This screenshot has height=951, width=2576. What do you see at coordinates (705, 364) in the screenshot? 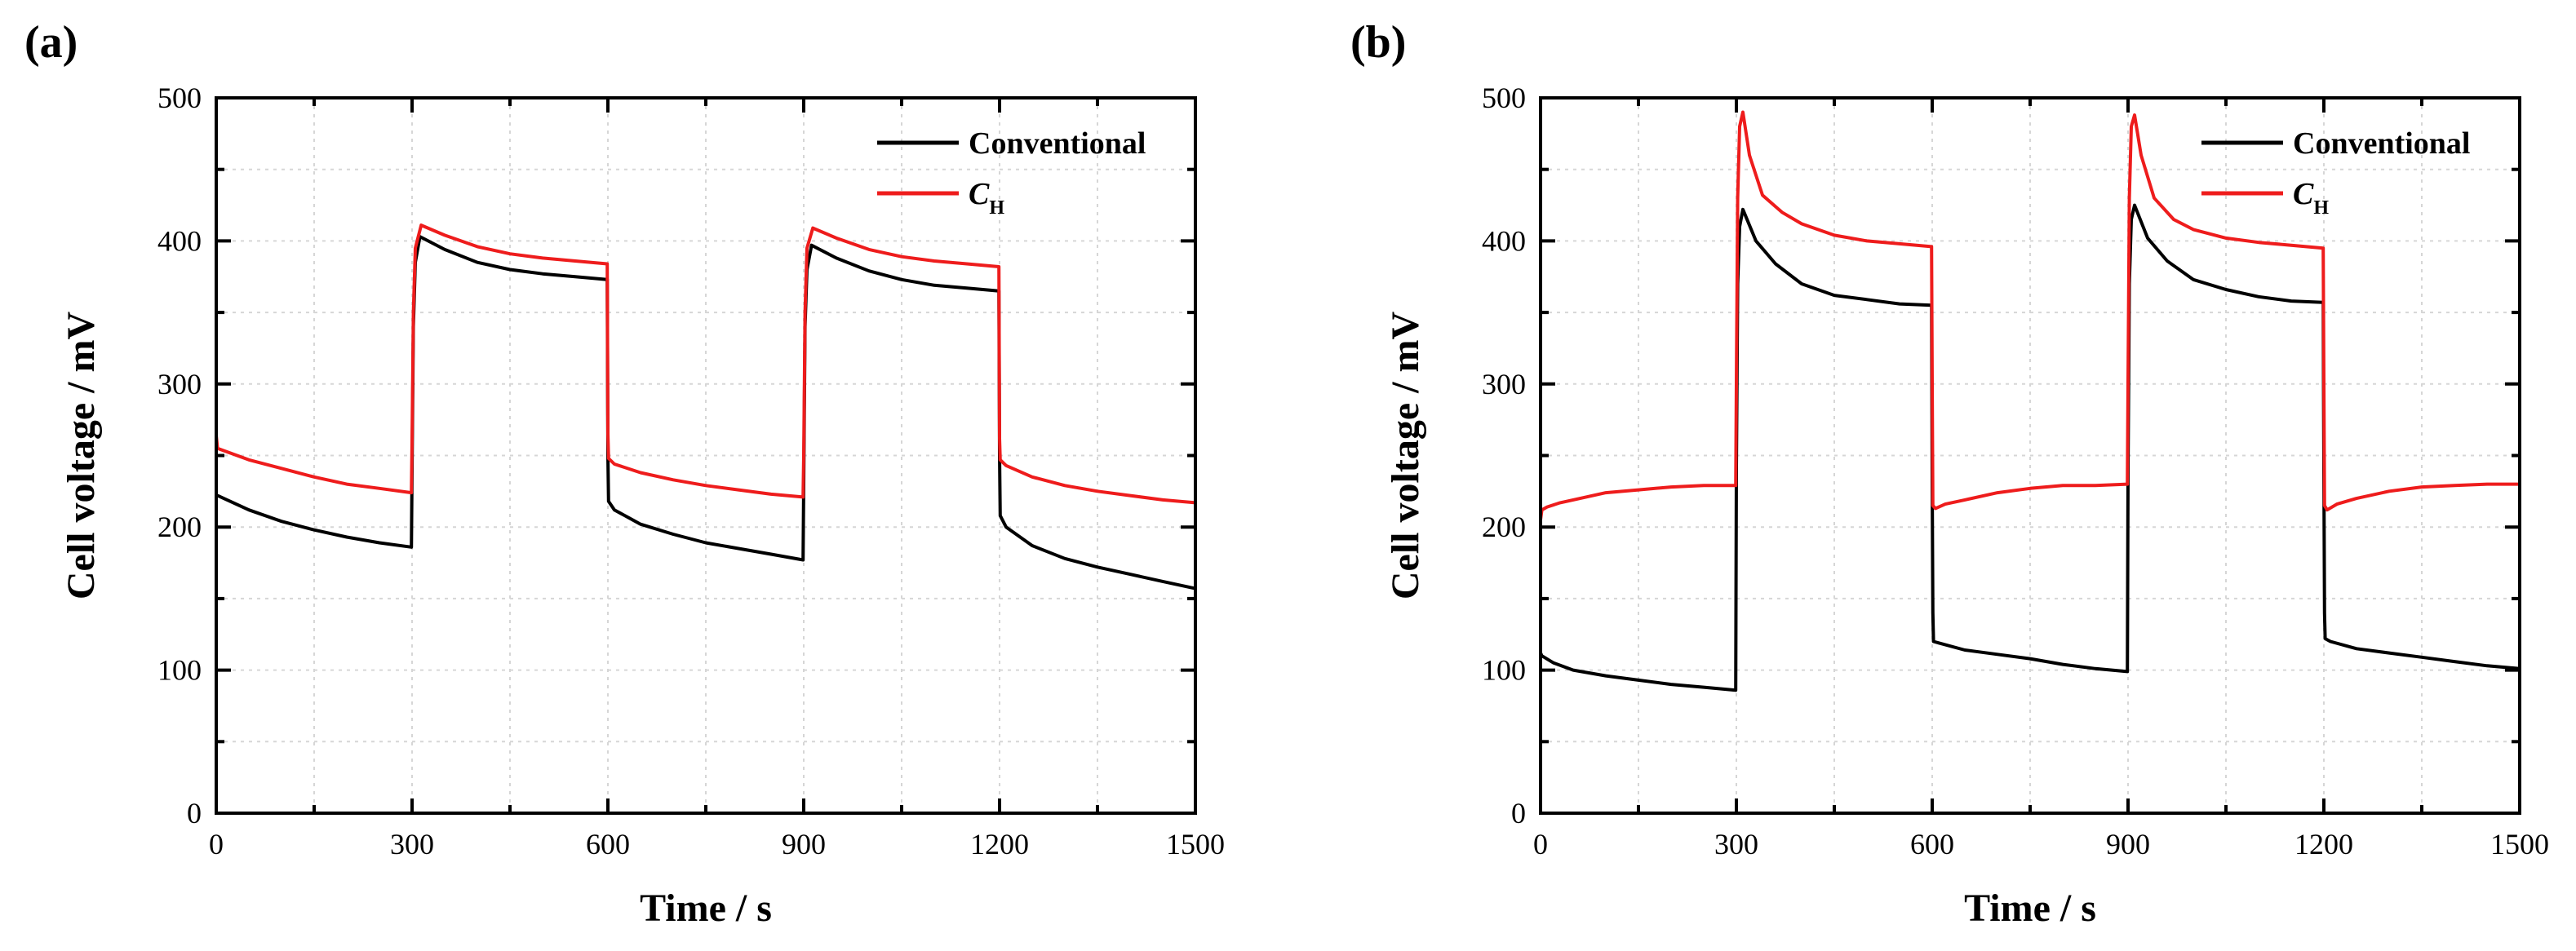
I see `series-line-ch` at bounding box center [705, 364].